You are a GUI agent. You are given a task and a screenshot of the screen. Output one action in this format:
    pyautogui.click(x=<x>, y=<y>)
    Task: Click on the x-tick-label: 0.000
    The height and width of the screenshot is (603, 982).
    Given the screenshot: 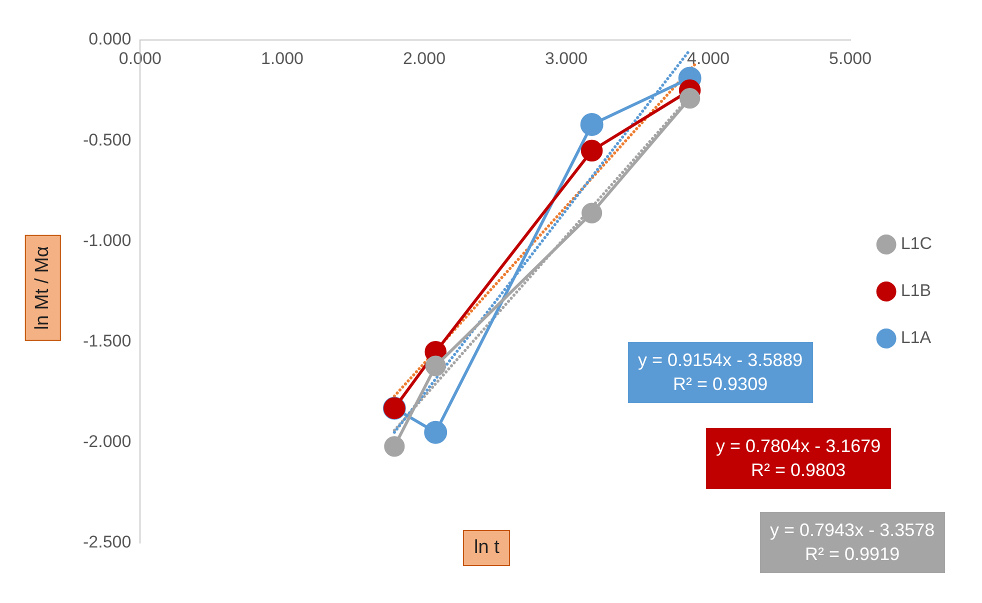 What is the action you would take?
    pyautogui.click(x=140, y=58)
    